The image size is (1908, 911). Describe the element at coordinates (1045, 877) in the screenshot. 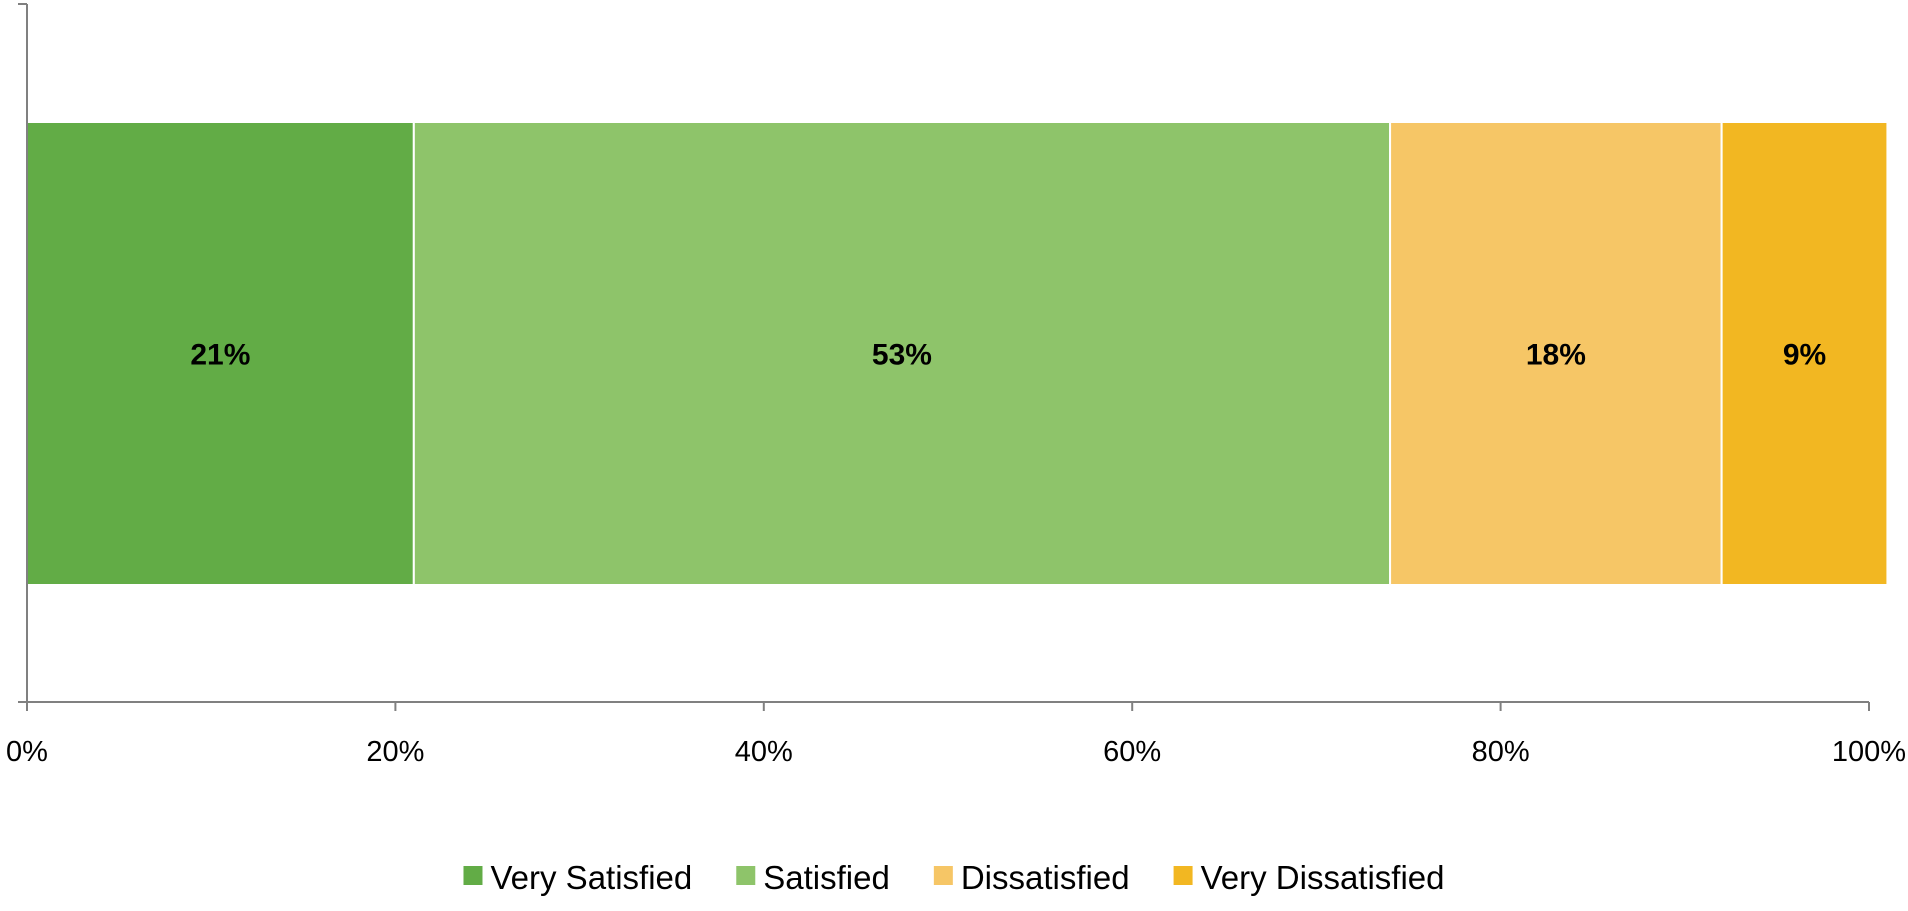

I see `legend-label: Dissatisfied` at that location.